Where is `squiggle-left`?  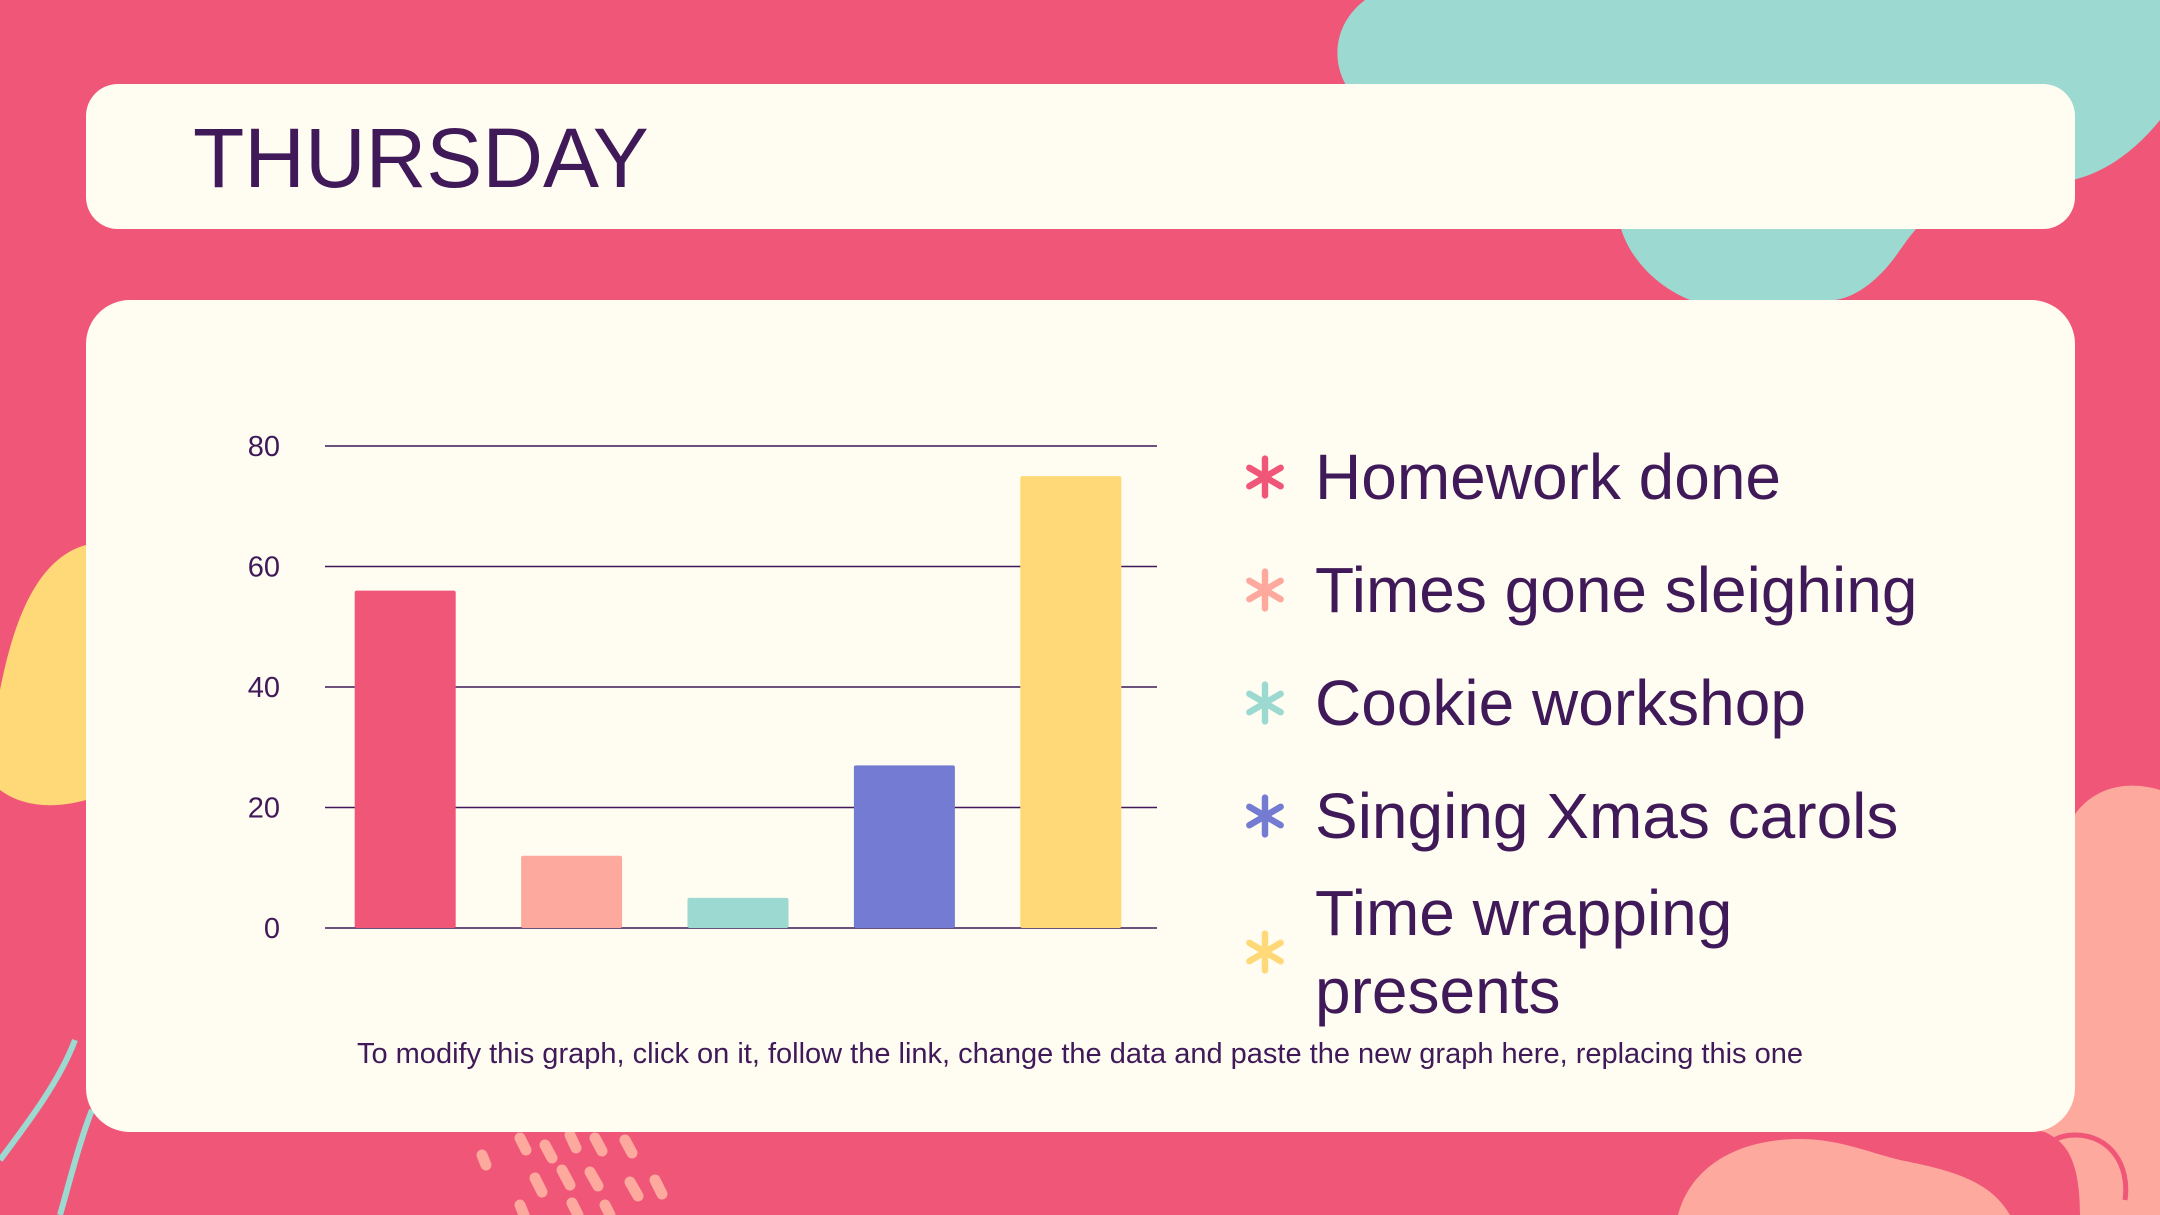 squiggle-left is located at coordinates (47, 1126).